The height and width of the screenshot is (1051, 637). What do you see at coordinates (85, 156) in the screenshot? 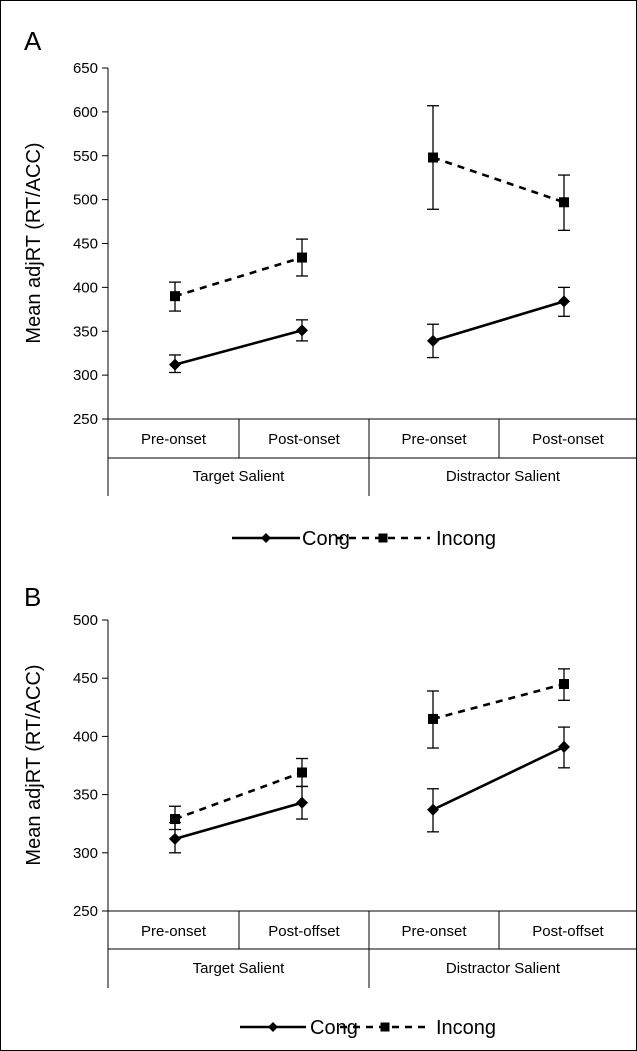
I see `y-tick-label: 550` at bounding box center [85, 156].